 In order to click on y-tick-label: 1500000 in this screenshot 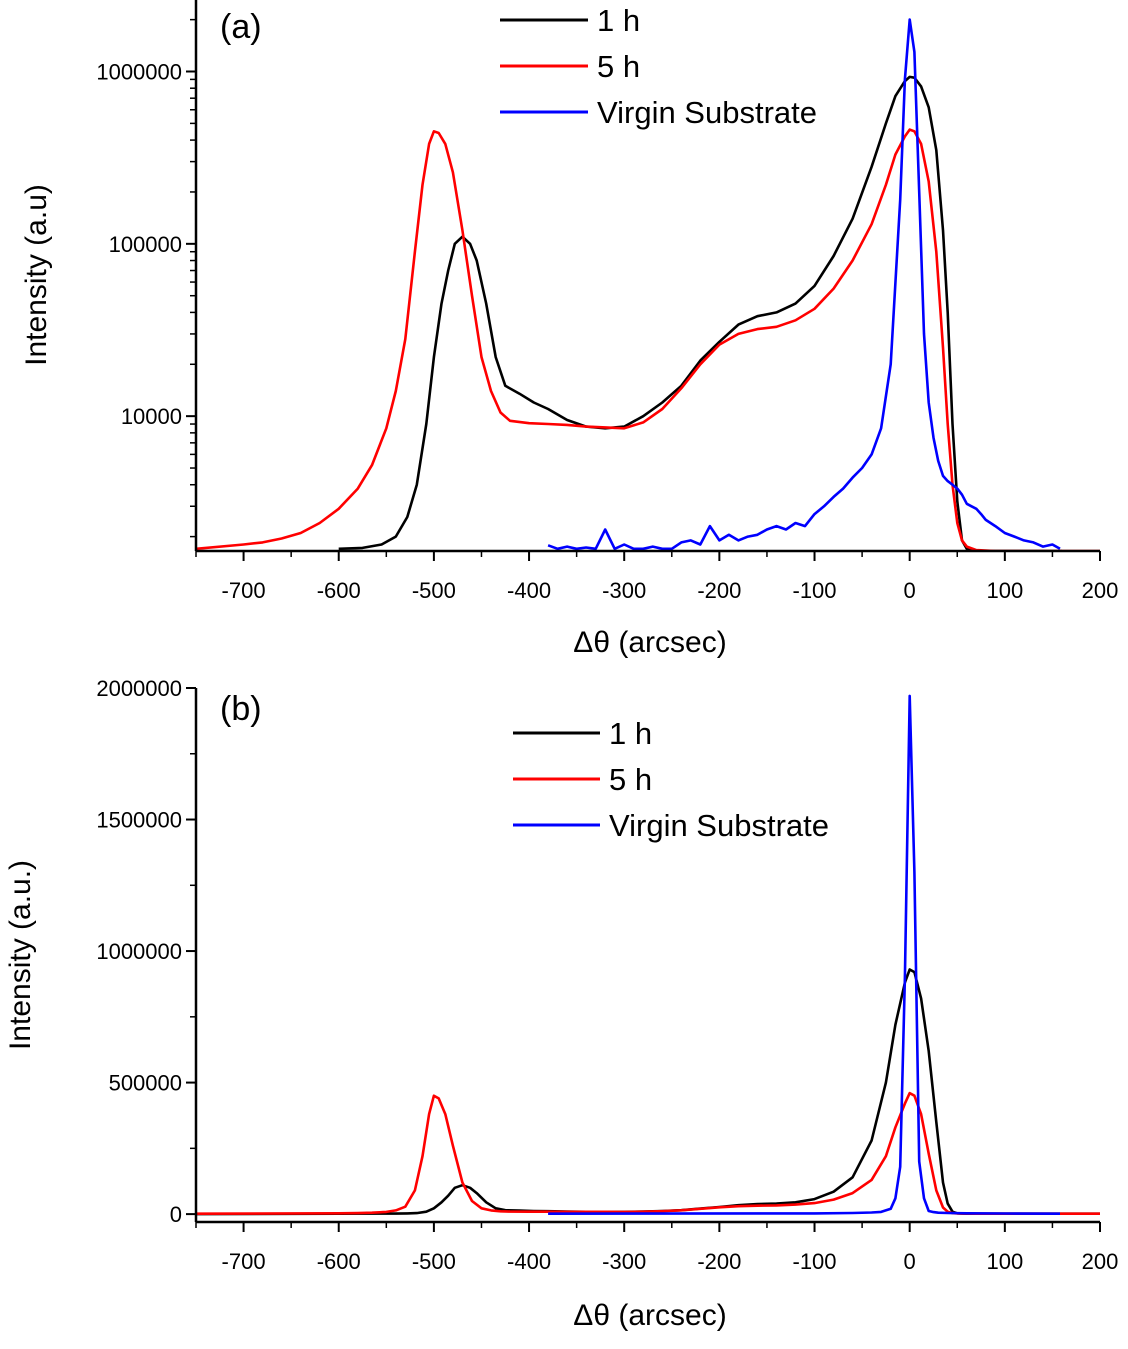, I will do `click(139, 820)`.